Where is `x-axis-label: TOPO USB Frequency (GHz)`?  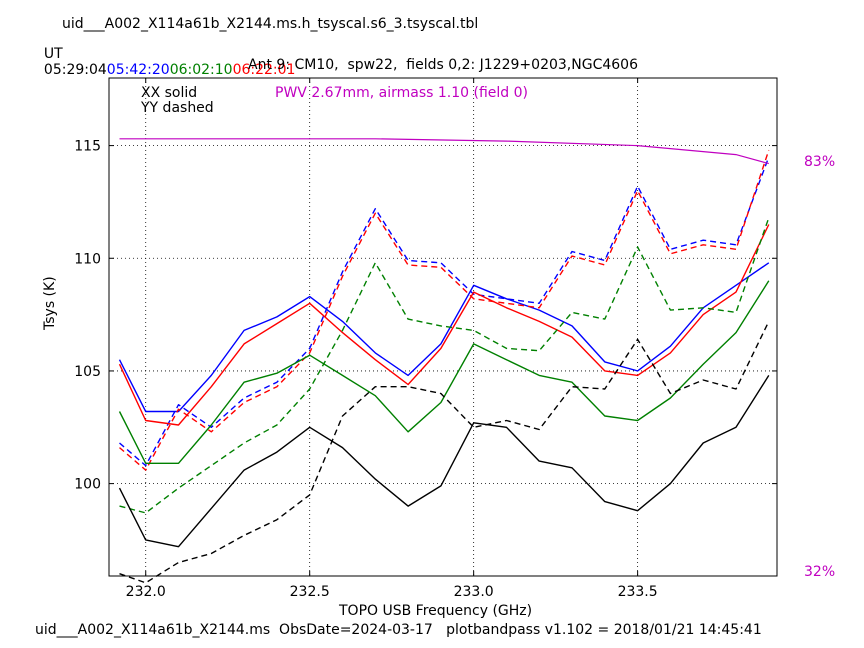
x-axis-label: TOPO USB Frequency (GHz) is located at coordinates (436, 611).